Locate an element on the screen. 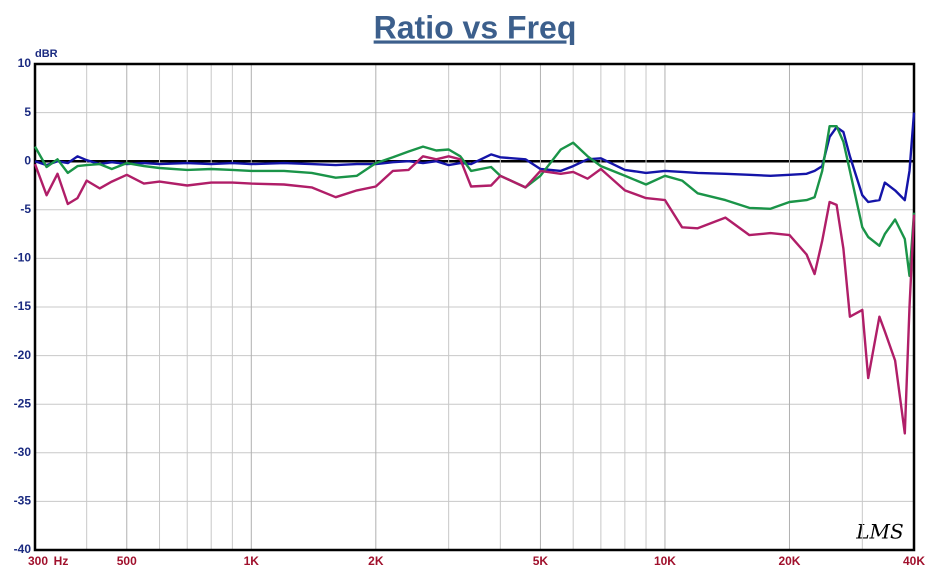  y-tick-label: -30 is located at coordinates (23, 452).